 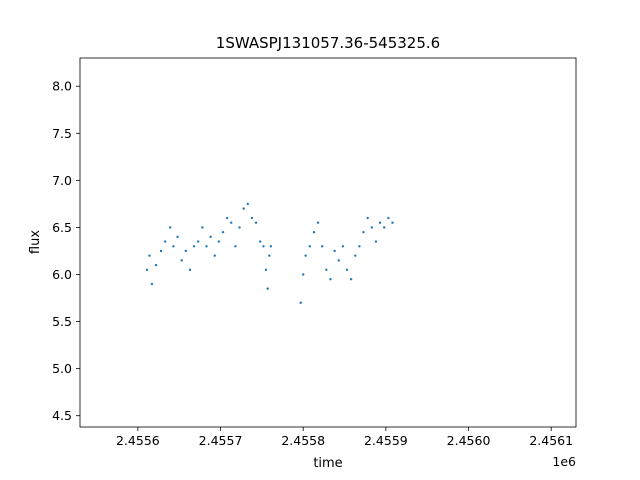 What do you see at coordinates (138, 440) in the screenshot?
I see `x-tick-label: 2.4556` at bounding box center [138, 440].